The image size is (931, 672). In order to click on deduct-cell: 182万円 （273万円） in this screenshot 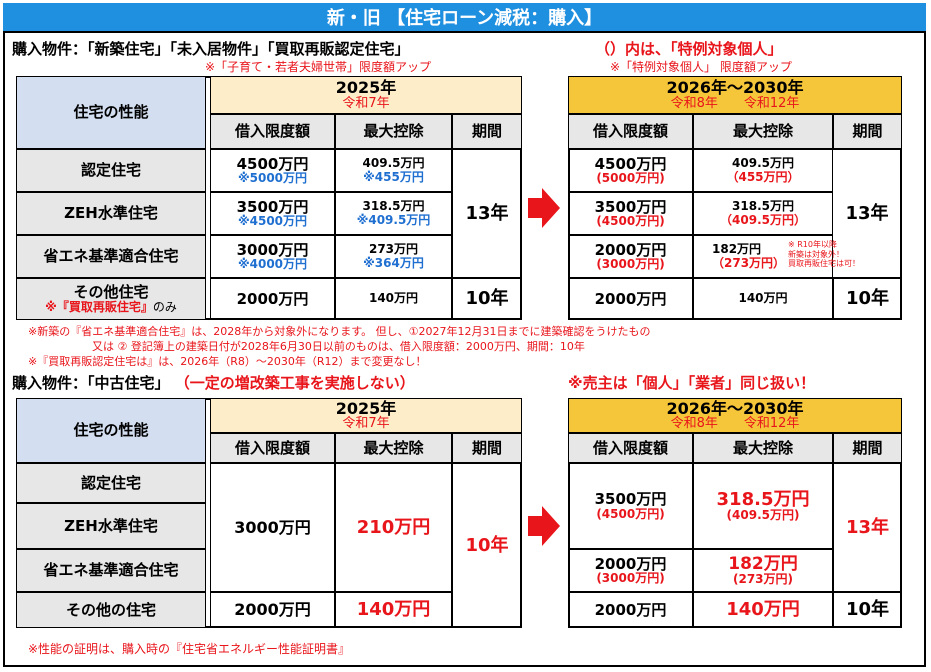, I will do `click(763, 256)`.